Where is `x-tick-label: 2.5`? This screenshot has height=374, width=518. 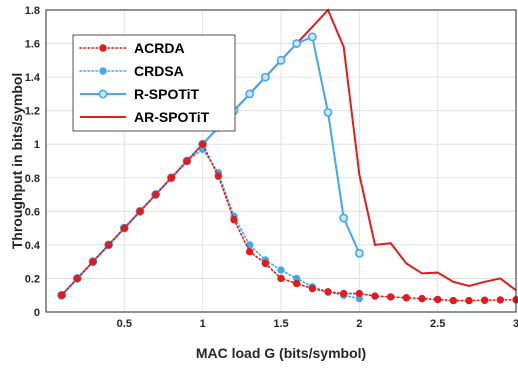 x-tick-label: 2.5 is located at coordinates (437, 324).